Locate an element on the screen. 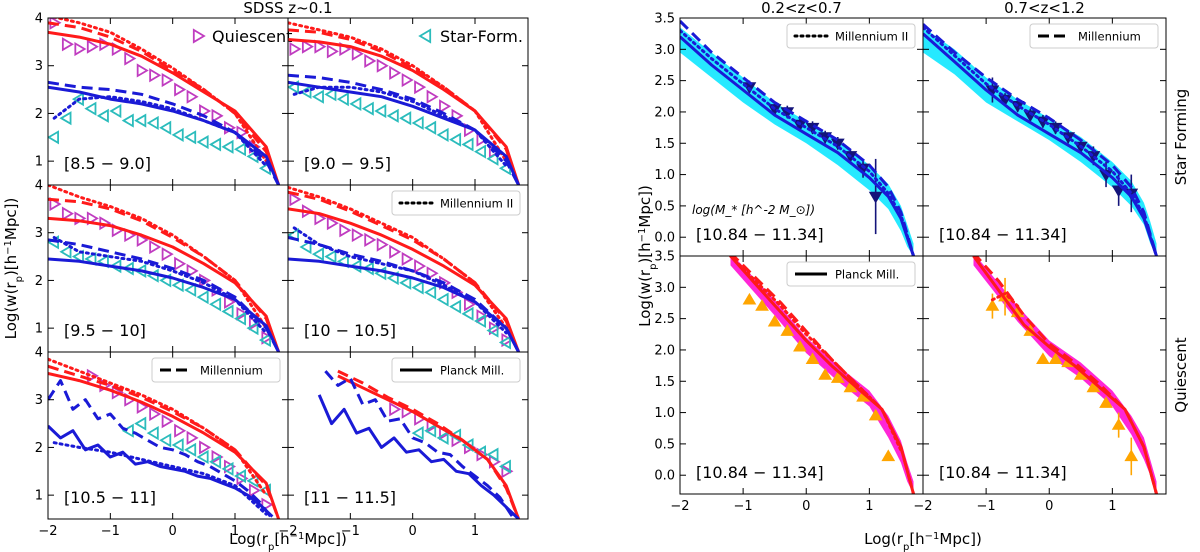  legend-millennium-ii: Millennium II is located at coordinates (476, 204).